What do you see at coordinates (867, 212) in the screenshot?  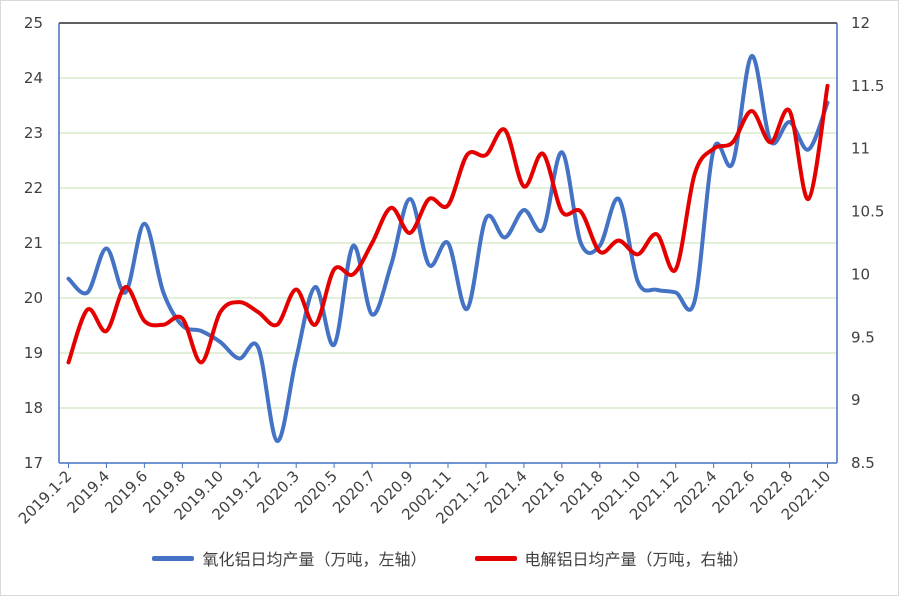 I see `right-axis-tick-label: 10.5` at bounding box center [867, 212].